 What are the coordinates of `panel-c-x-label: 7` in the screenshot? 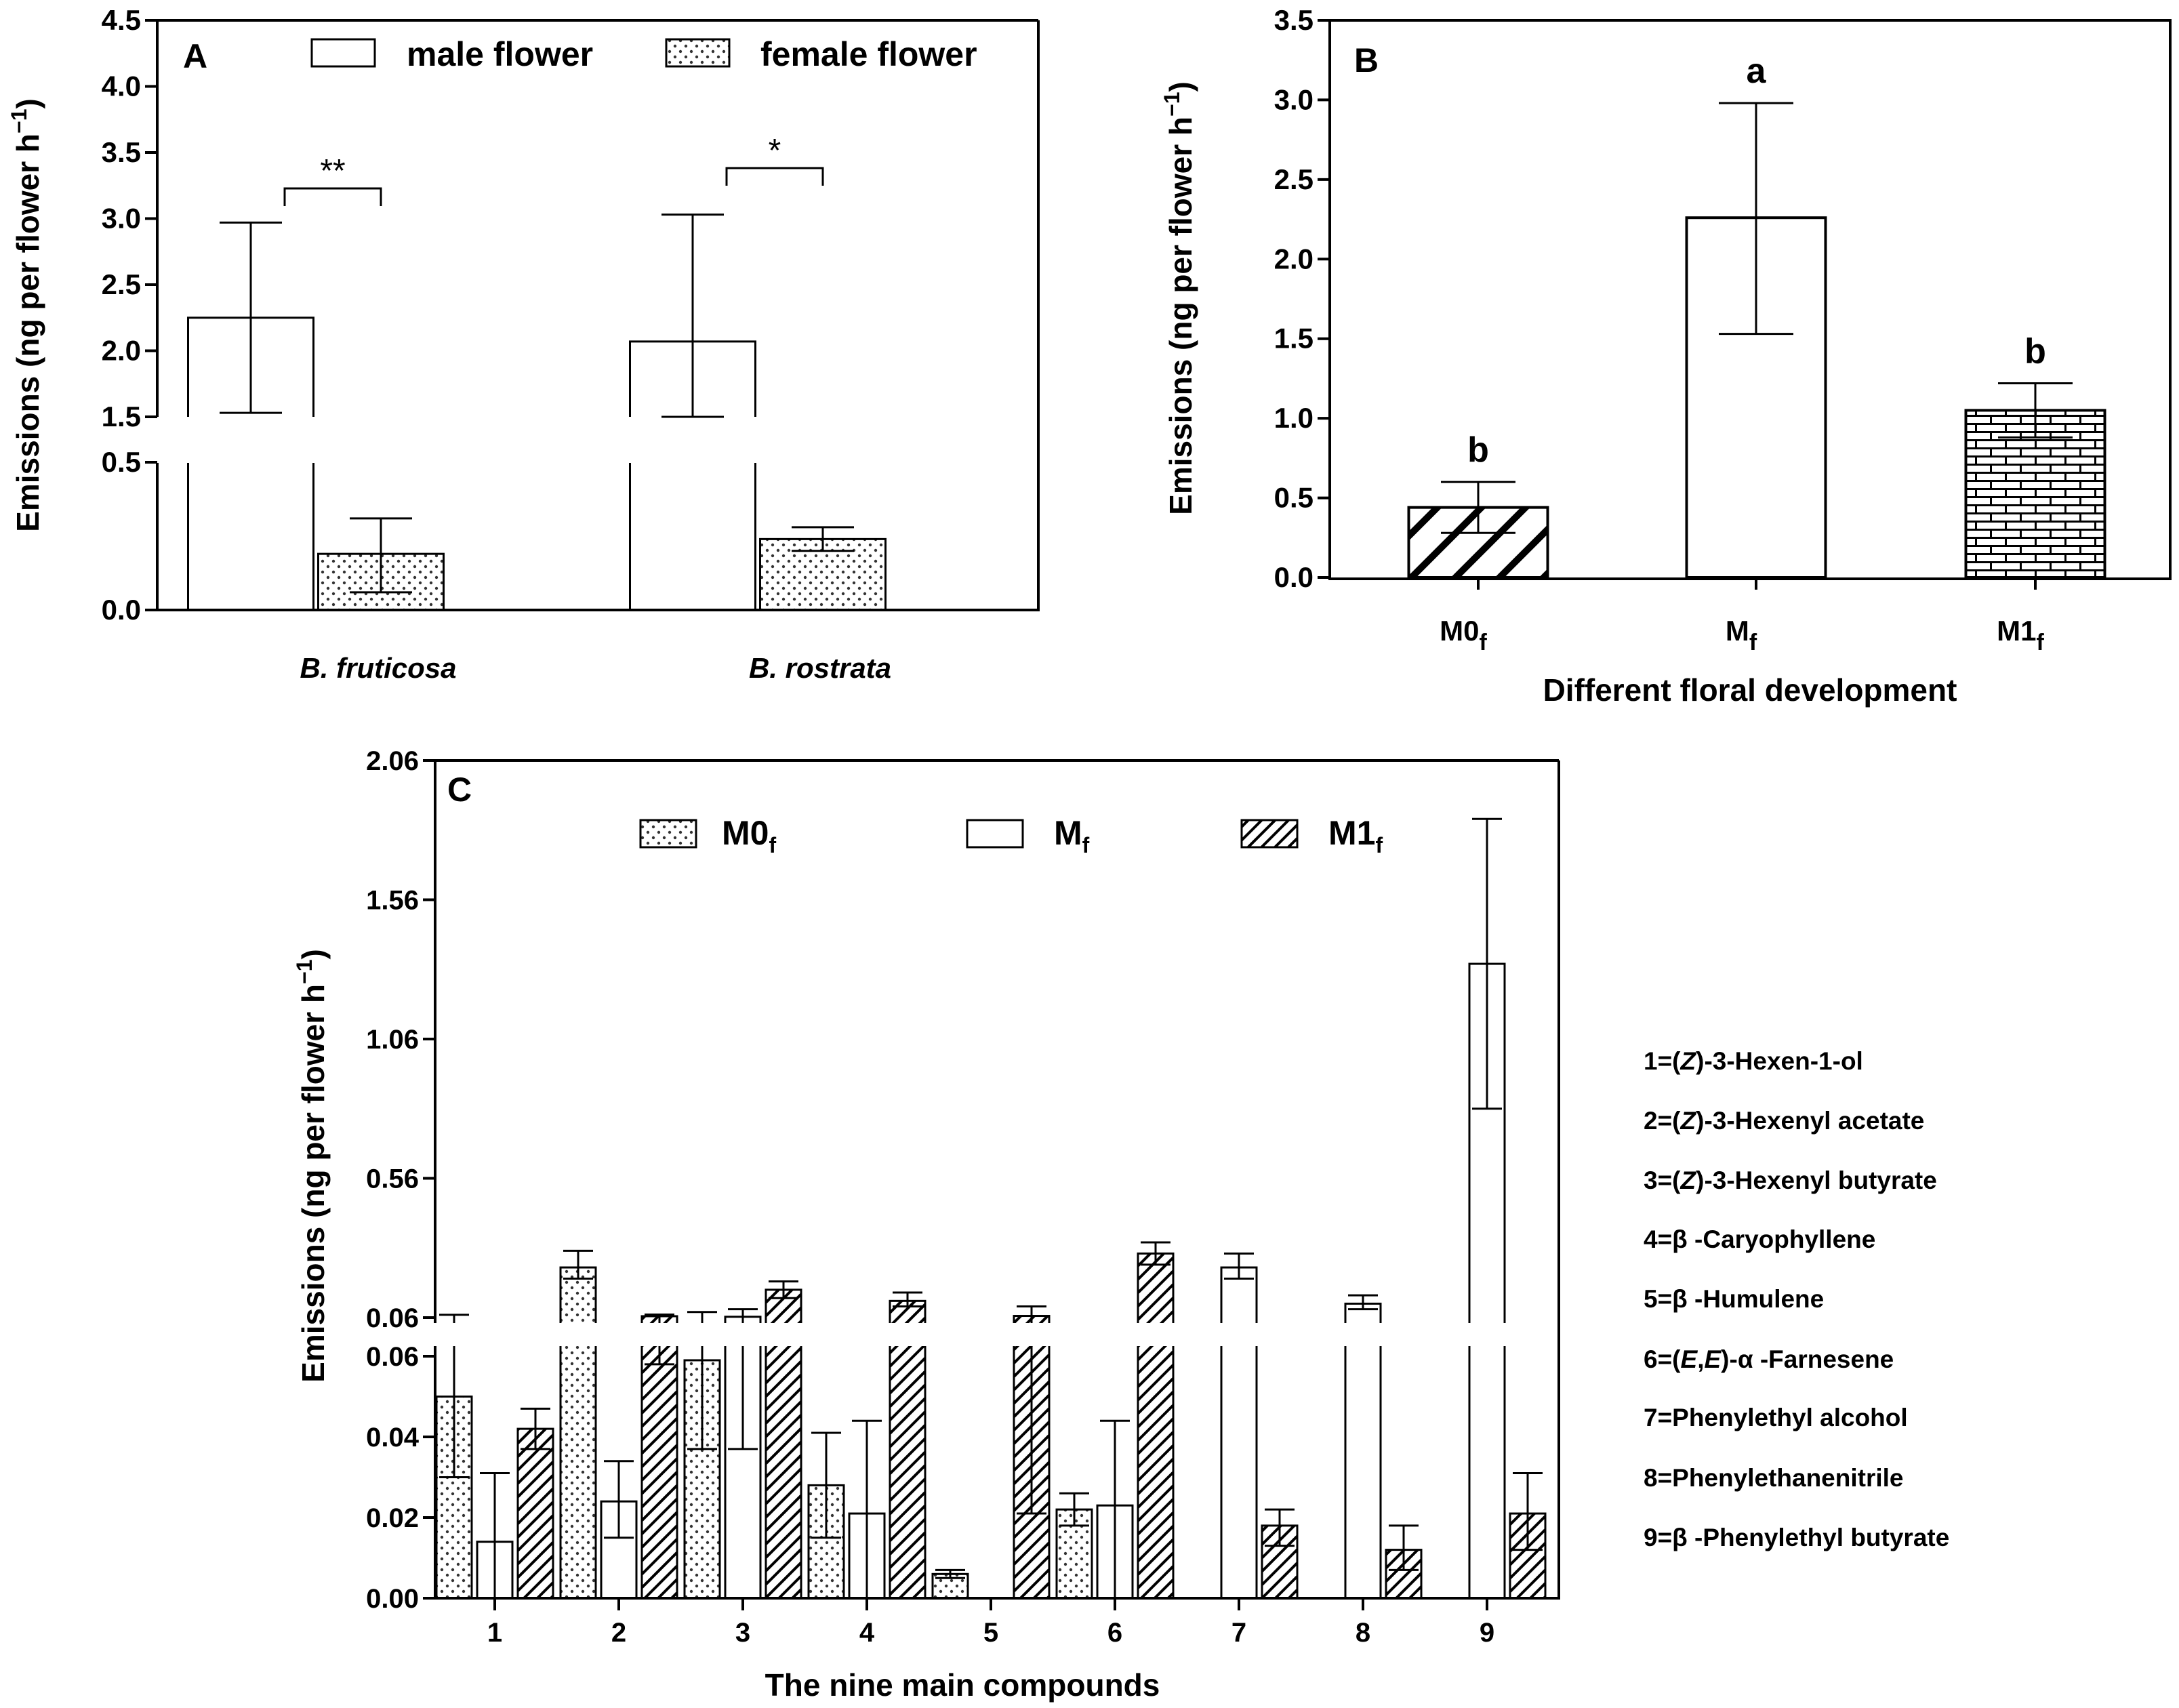 It's located at (1238, 1633).